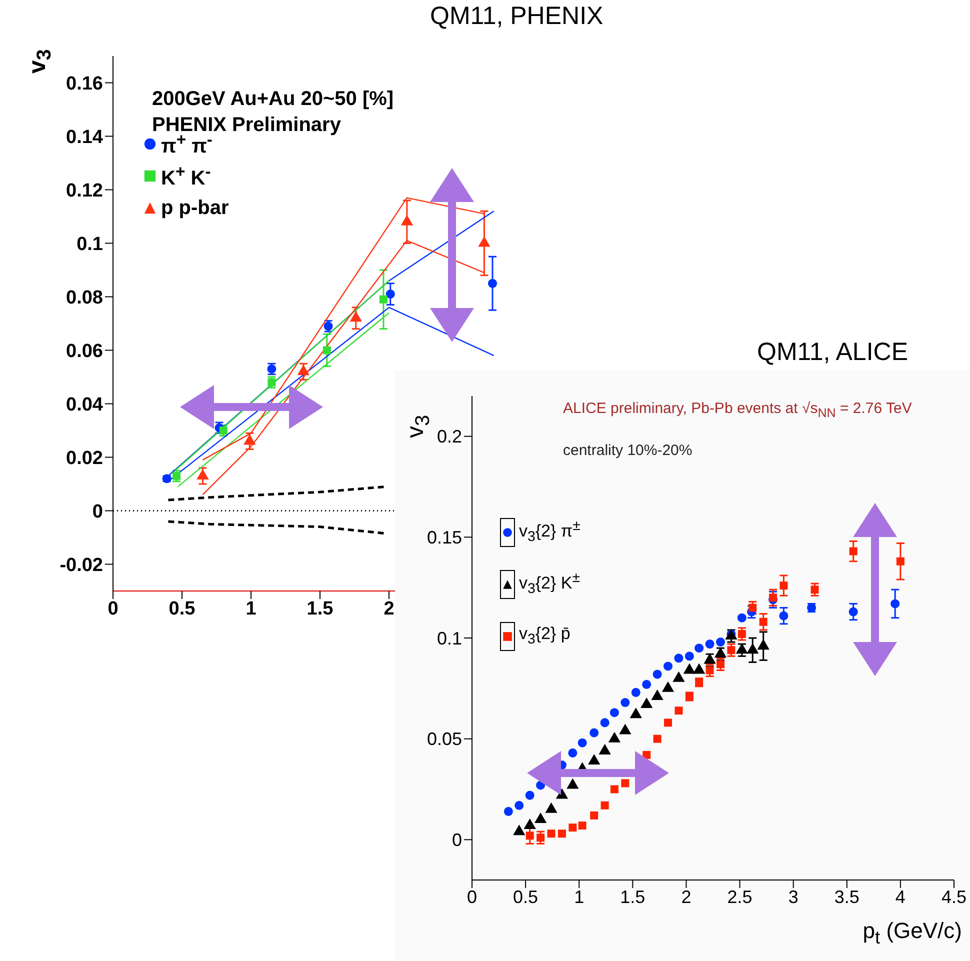 This screenshot has height=961, width=970. What do you see at coordinates (793, 896) in the screenshot?
I see `x-tick-label: 3` at bounding box center [793, 896].